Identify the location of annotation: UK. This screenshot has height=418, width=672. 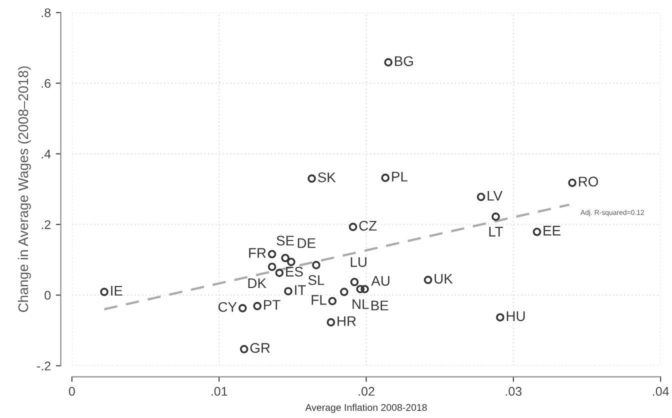
(443, 279).